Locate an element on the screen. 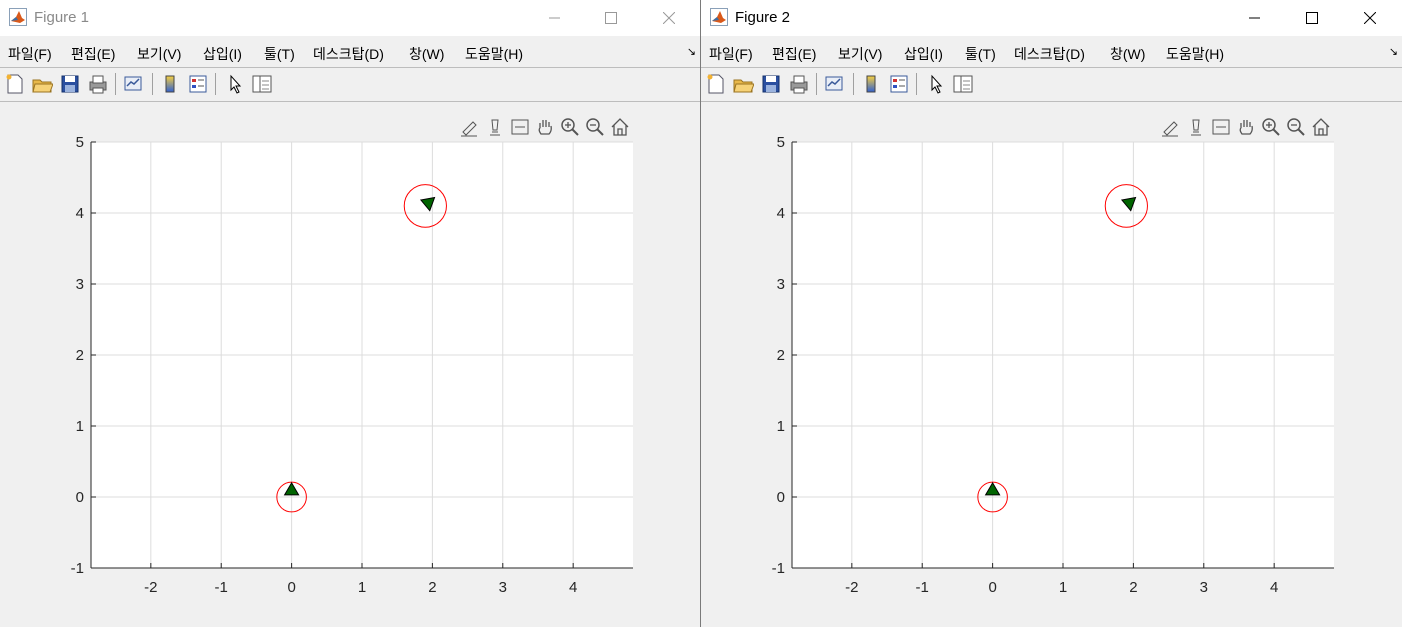 This screenshot has width=1402, height=627. window-divider is located at coordinates (700, 313).